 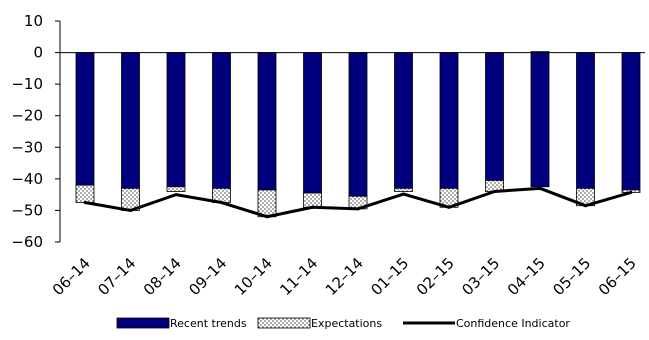 What do you see at coordinates (207, 276) in the screenshot?
I see `x-tick-label: 09–14` at bounding box center [207, 276].